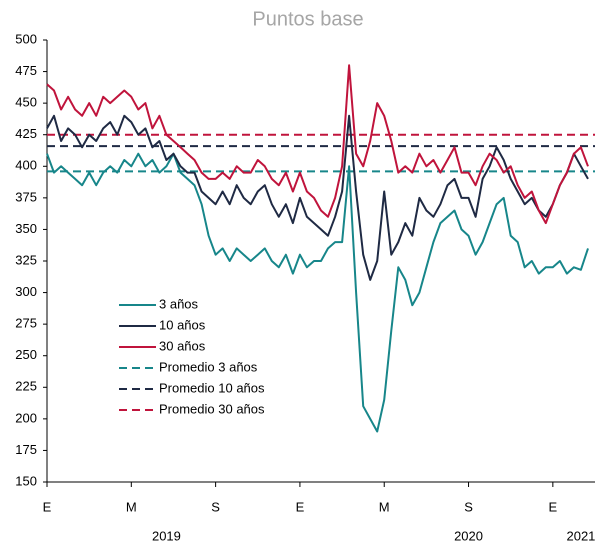 This screenshot has height=543, width=601. I want to click on y-tick-label: 300, so click(26, 291).